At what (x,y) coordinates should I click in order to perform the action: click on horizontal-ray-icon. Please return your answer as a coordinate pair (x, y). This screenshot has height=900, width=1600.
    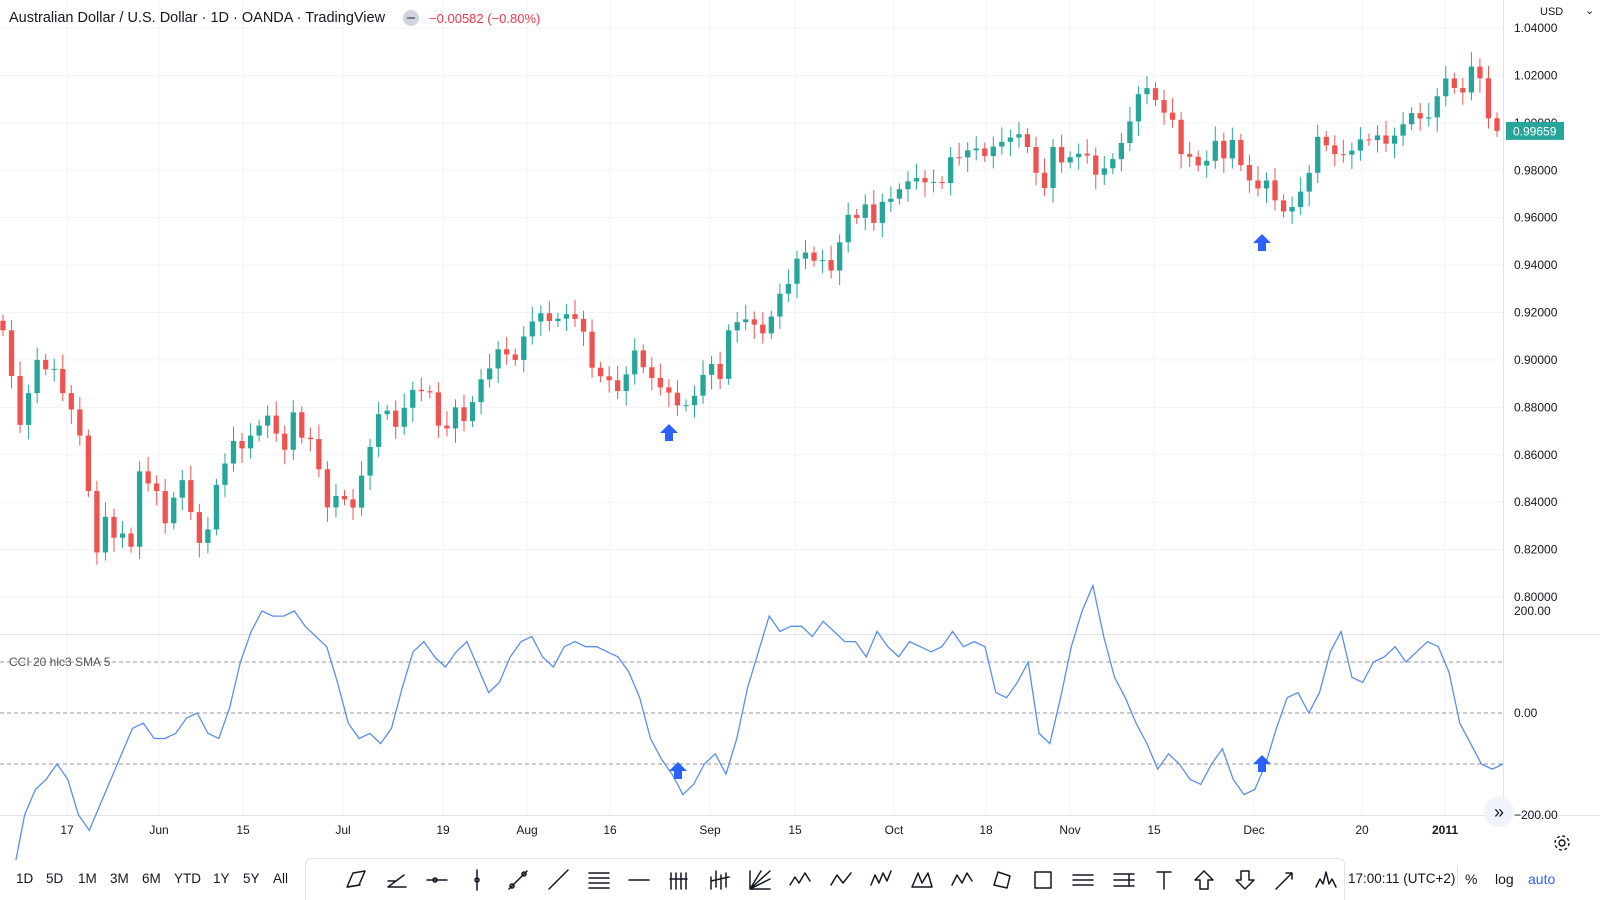
    Looking at the image, I should click on (437, 880).